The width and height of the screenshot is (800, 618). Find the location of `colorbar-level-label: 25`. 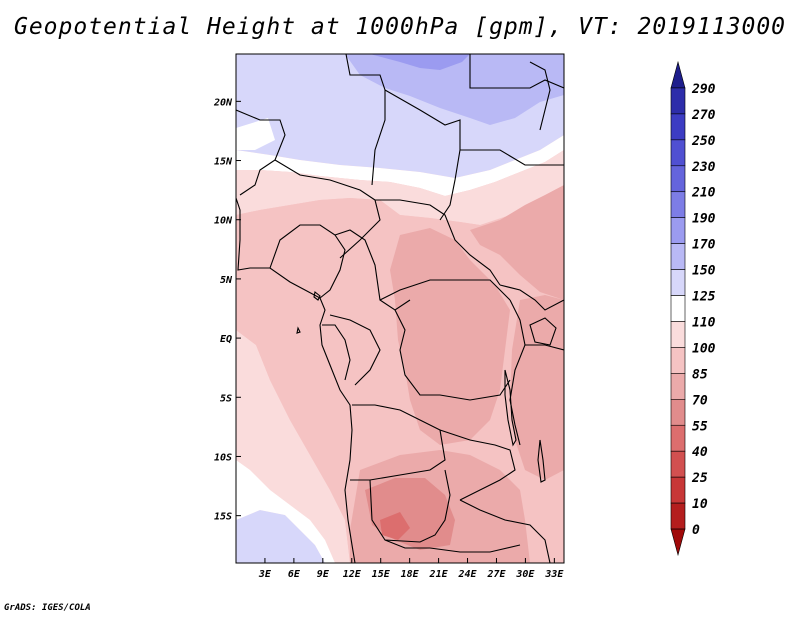

colorbar-level-label: 25 is located at coordinates (699, 478).